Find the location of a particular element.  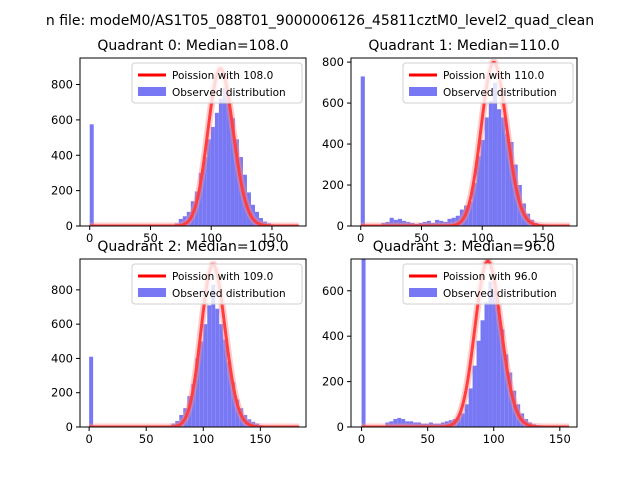

legend: Poission with 109.0 Observed distribution is located at coordinates (217, 284).